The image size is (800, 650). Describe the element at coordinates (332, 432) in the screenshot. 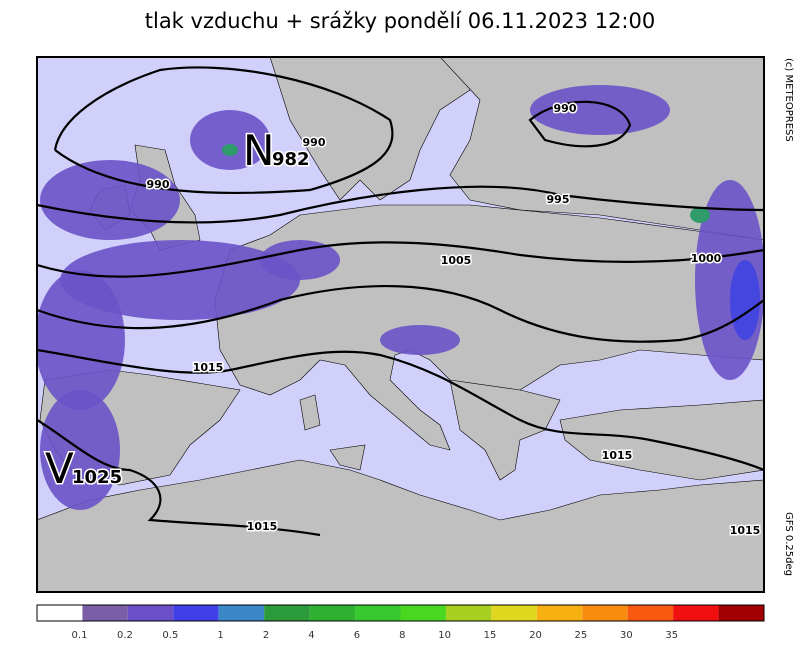

I see `italy-islands` at that location.